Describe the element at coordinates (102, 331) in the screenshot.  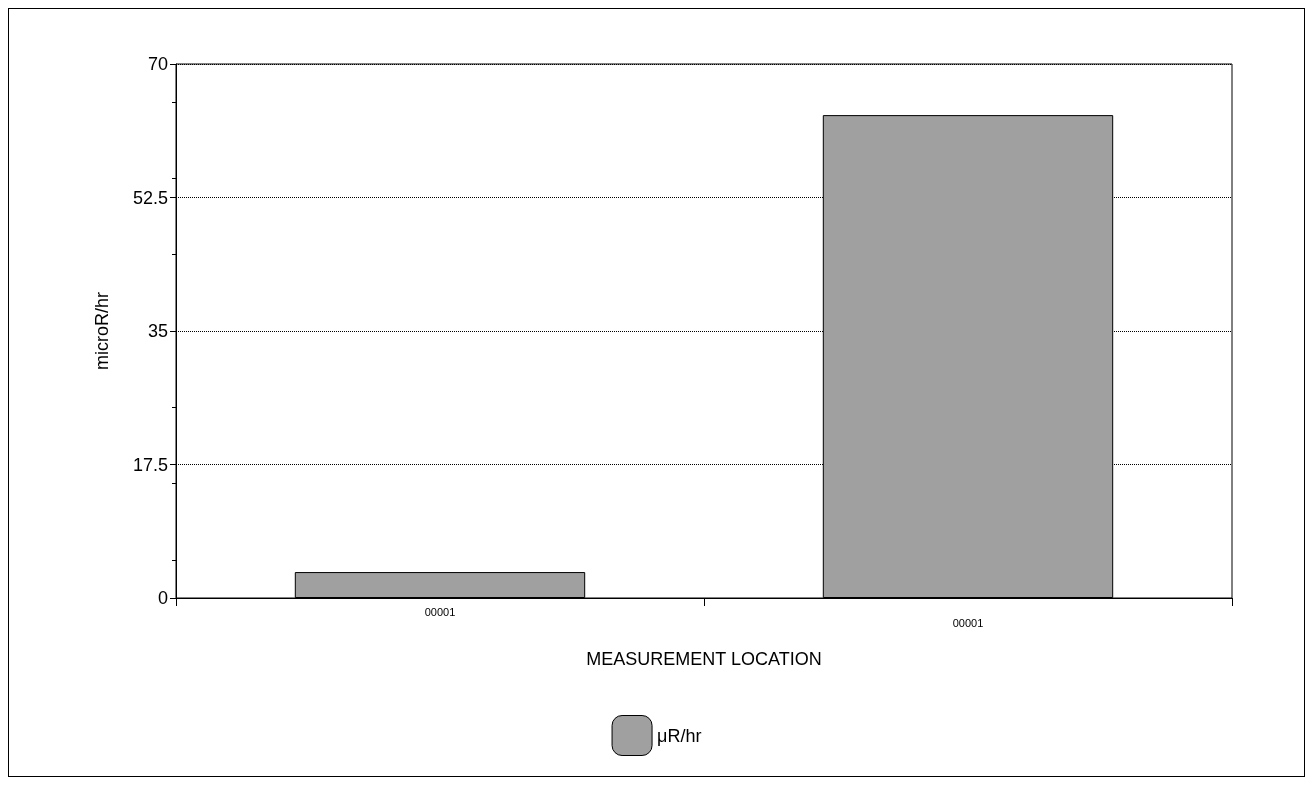
I see `y-axis-title: microR/hr` at that location.